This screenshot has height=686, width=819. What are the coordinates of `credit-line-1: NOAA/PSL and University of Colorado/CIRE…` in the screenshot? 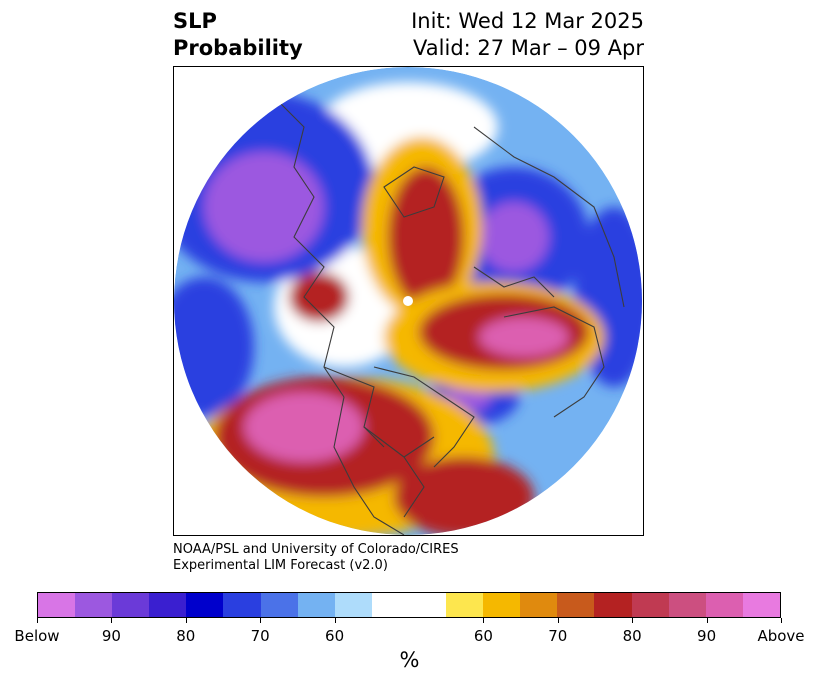 It's located at (316, 549).